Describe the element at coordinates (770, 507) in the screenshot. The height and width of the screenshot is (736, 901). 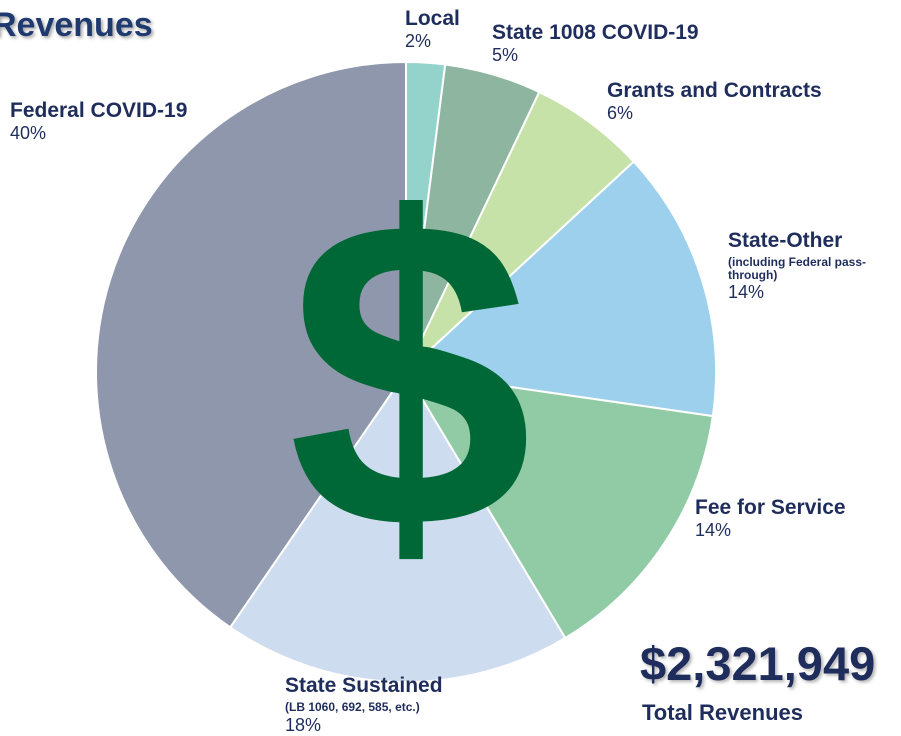
I see `category-name: Fee for Service` at that location.